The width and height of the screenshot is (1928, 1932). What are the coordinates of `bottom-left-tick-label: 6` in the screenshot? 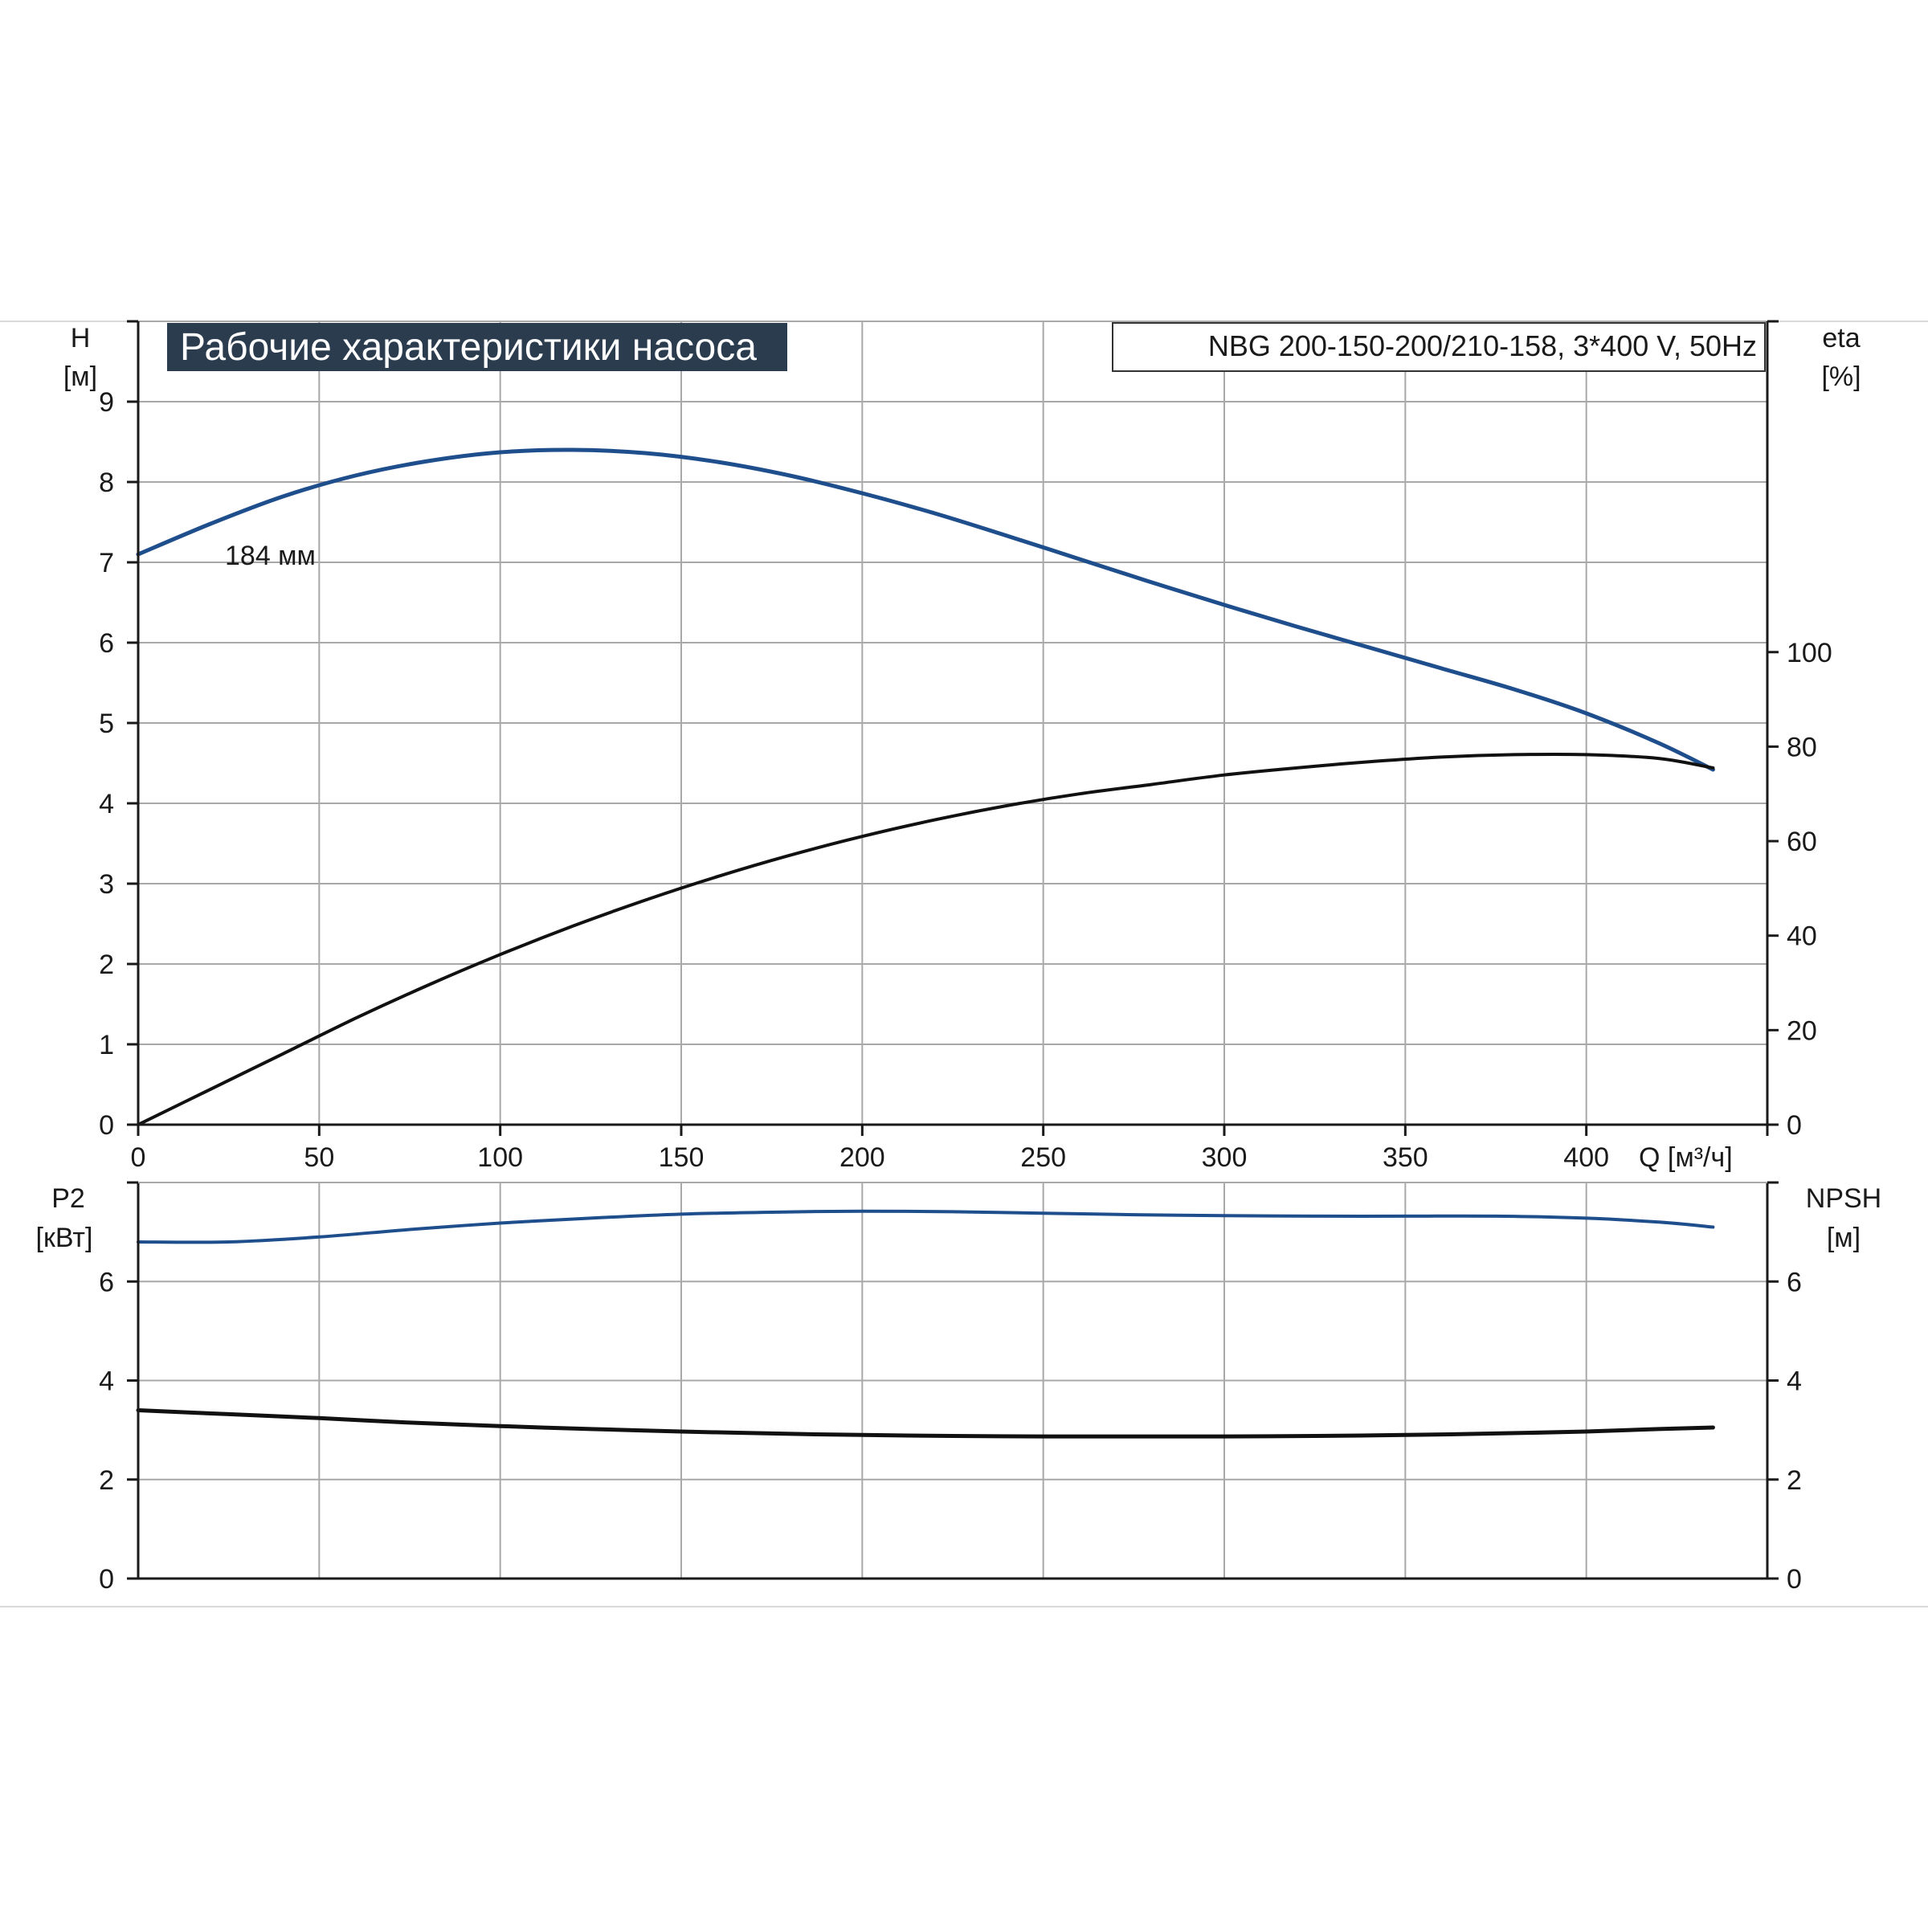 It's located at (106, 1282).